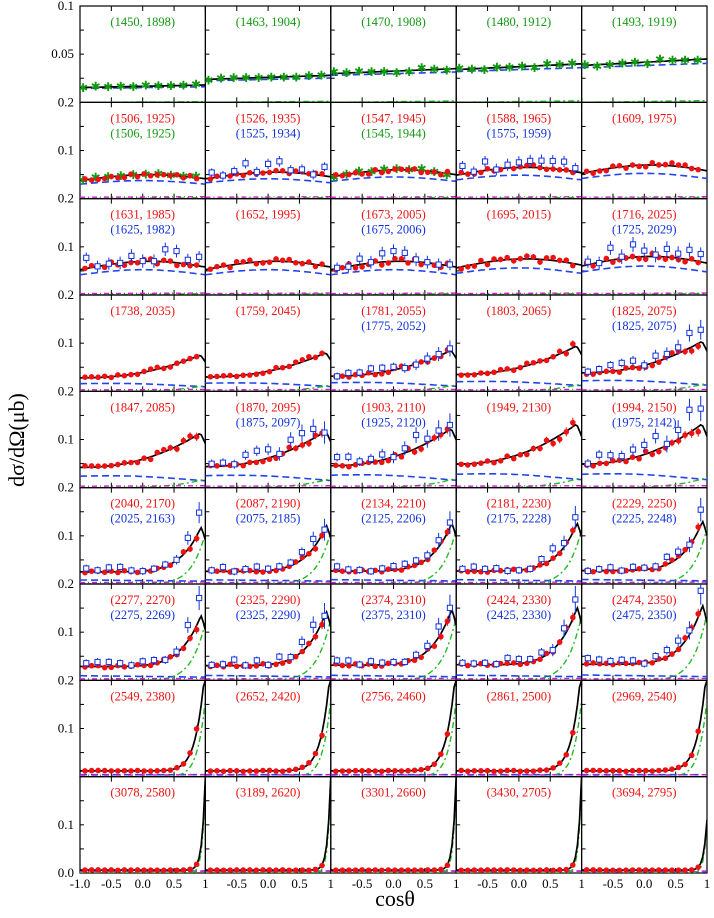 The width and height of the screenshot is (714, 918). I want to click on panel: (2374, 2310)(2375, 2310), so click(393, 632).